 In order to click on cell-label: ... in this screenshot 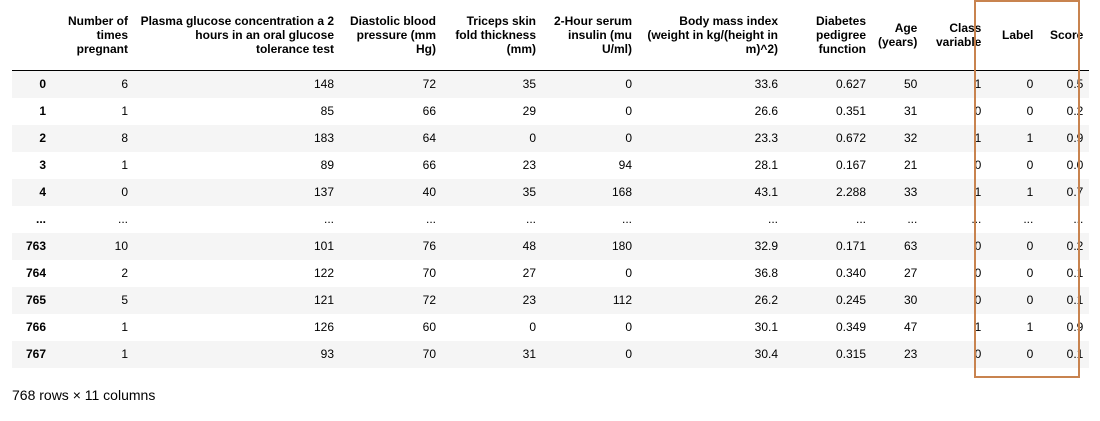, I will do `click(1028, 219)`.